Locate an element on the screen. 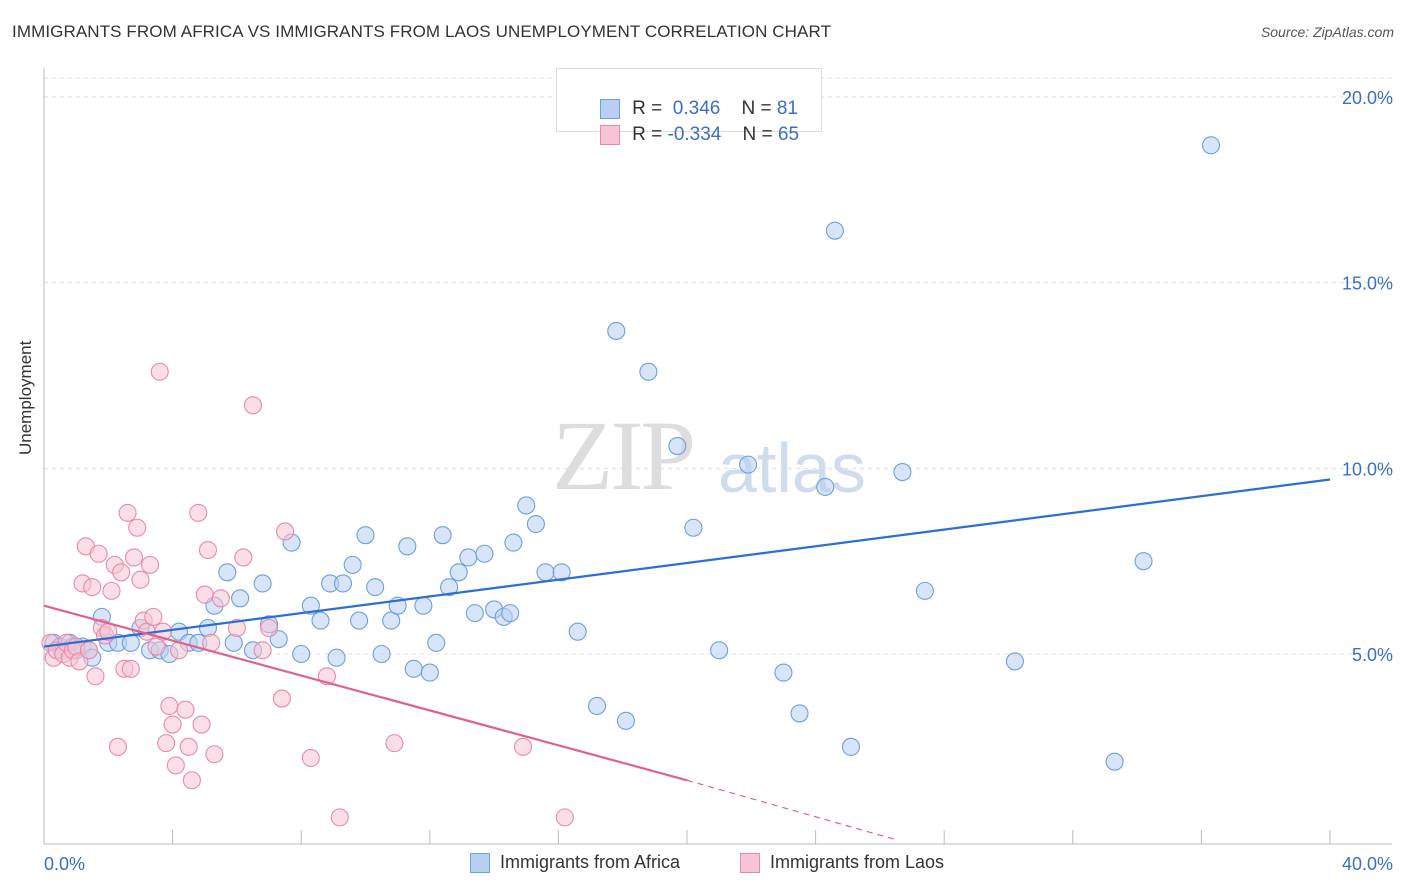 The height and width of the screenshot is (892, 1406). africa-swatch is located at coordinates (610, 108).